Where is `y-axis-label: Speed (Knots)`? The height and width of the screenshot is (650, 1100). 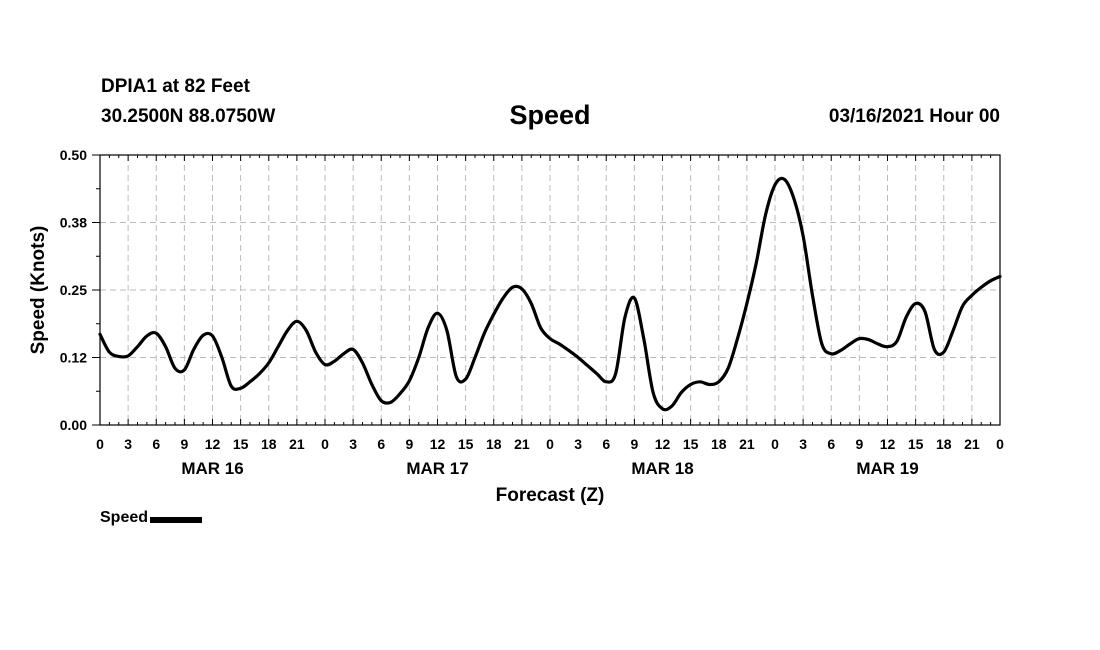
y-axis-label: Speed (Knots) is located at coordinates (38, 290).